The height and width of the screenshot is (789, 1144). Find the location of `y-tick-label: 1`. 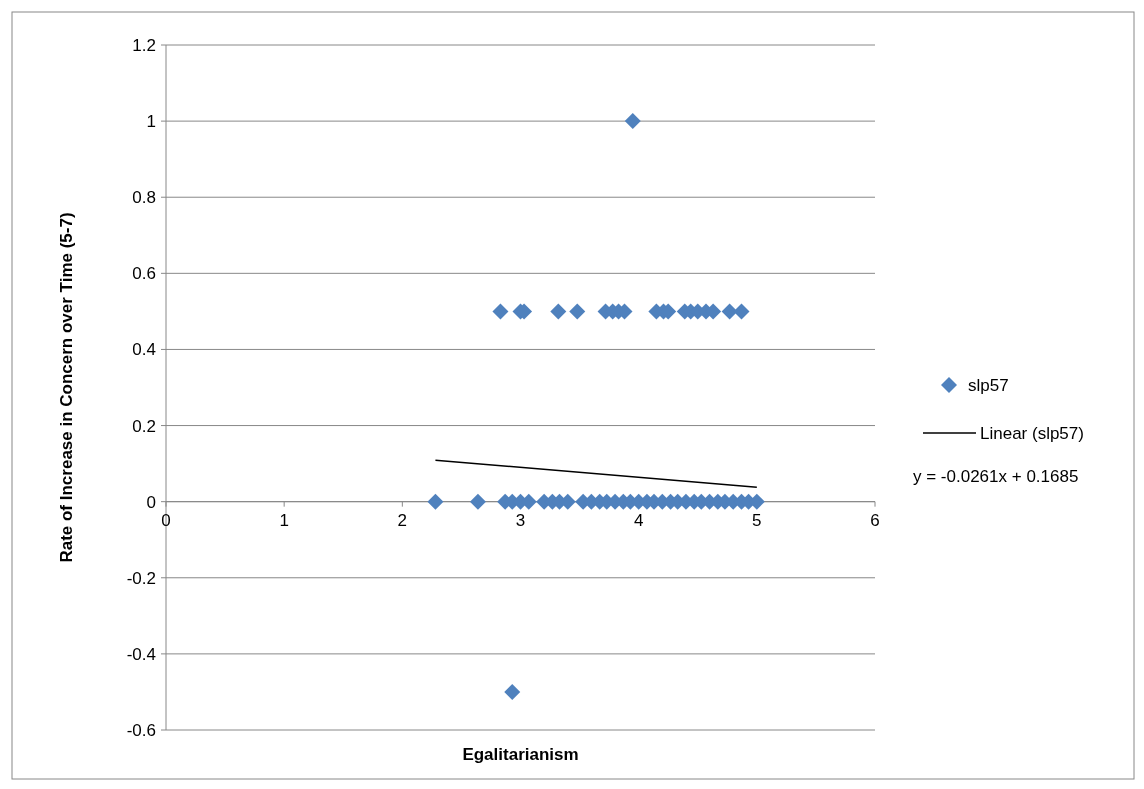

y-tick-label: 1 is located at coordinates (151, 122).